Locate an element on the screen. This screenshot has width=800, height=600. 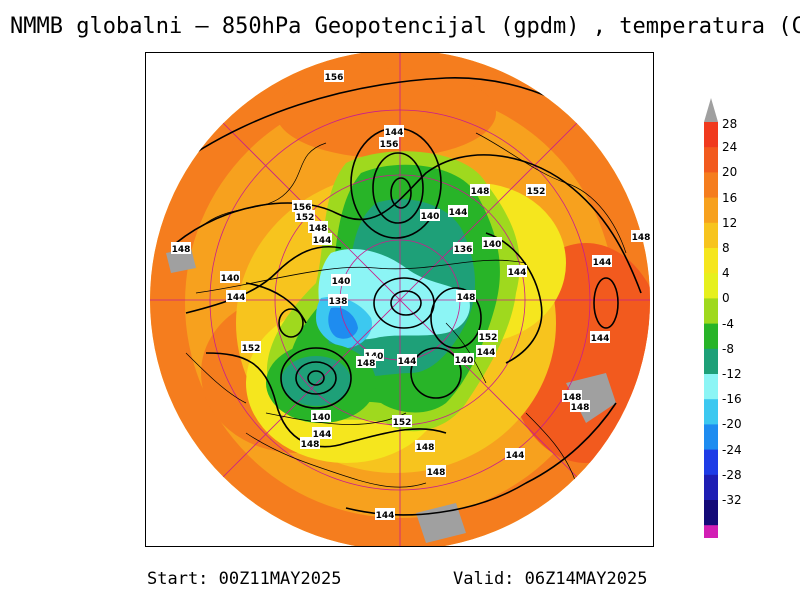
colorbar-tick-label: 8 is located at coordinates (726, 248).